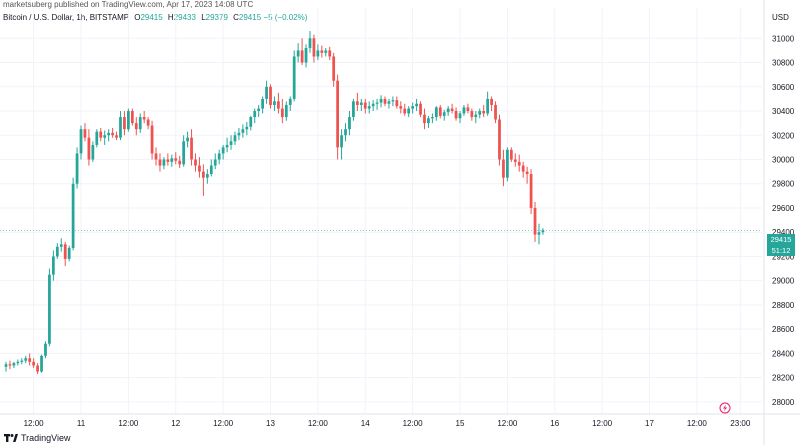 This screenshot has width=800, height=445. What do you see at coordinates (151, 17) in the screenshot?
I see `open-value: 29415` at bounding box center [151, 17].